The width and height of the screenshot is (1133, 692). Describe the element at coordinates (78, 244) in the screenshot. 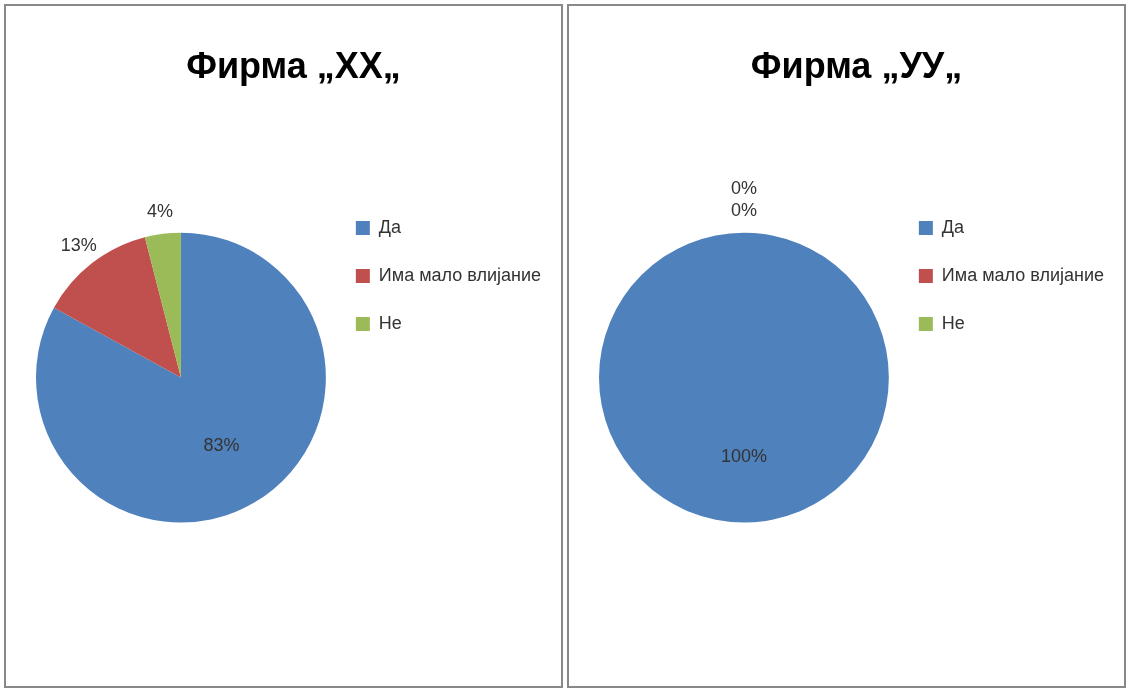

I see `data-label: 13%` at that location.